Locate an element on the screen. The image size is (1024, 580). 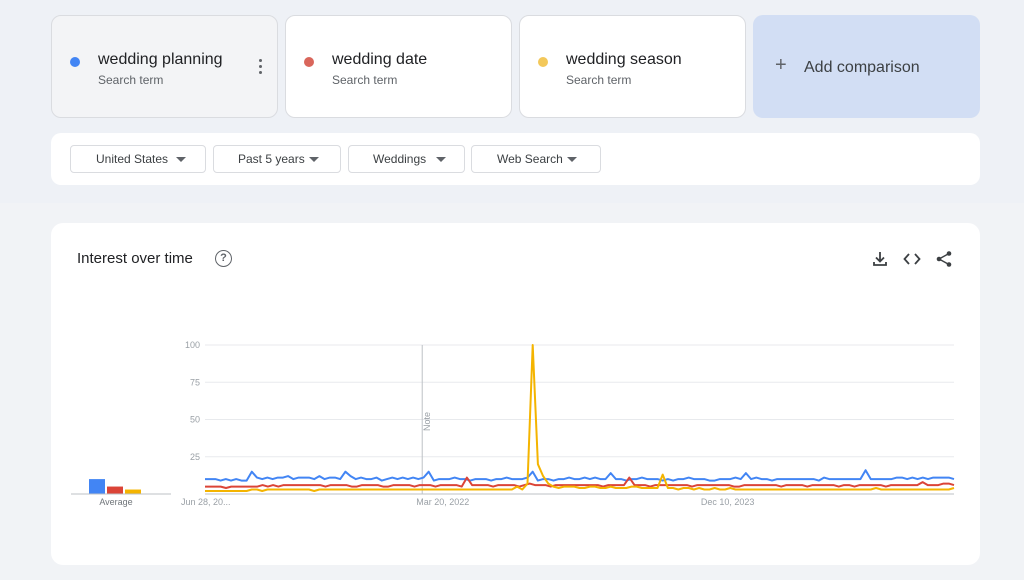
code-embed-icon is located at coordinates (912, 259).